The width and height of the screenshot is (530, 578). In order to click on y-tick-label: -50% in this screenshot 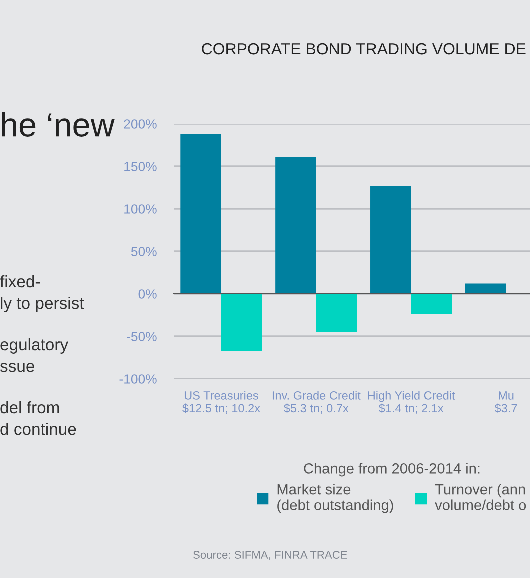, I will do `click(142, 337)`.